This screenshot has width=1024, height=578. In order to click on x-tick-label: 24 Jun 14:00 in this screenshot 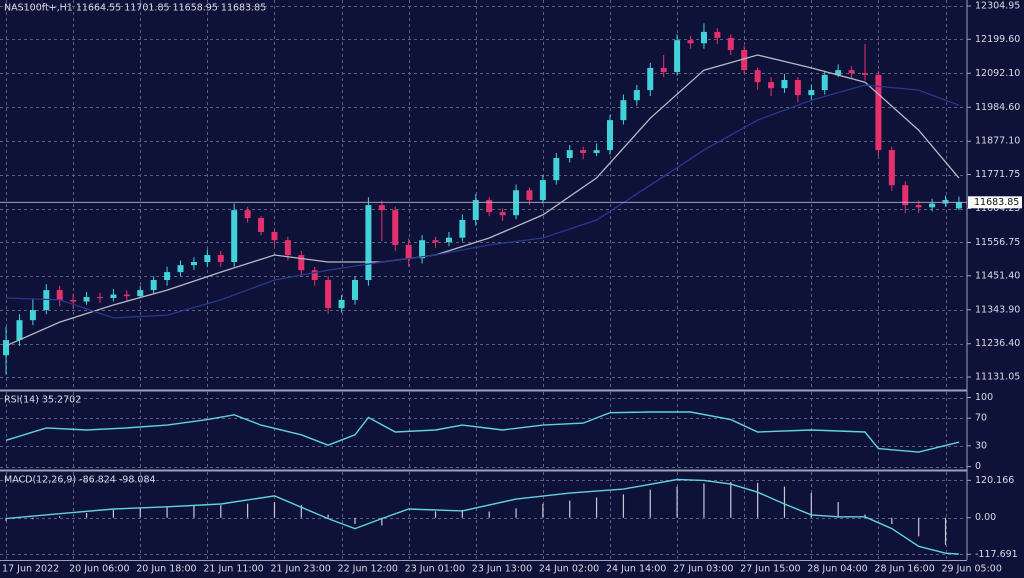, I will do `click(636, 569)`.